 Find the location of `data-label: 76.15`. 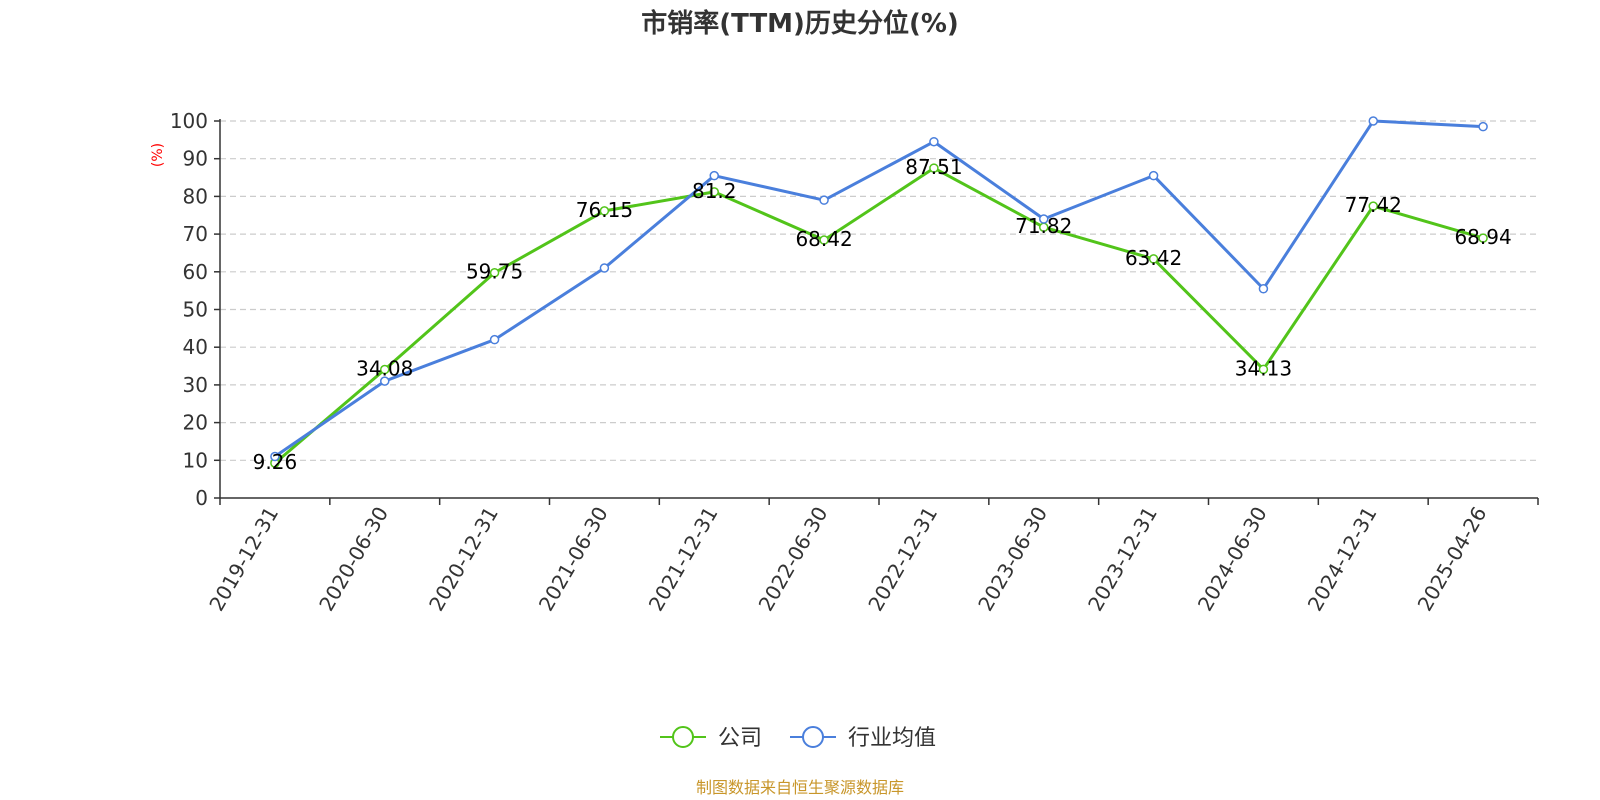

data-label: 76.15 is located at coordinates (604, 210).